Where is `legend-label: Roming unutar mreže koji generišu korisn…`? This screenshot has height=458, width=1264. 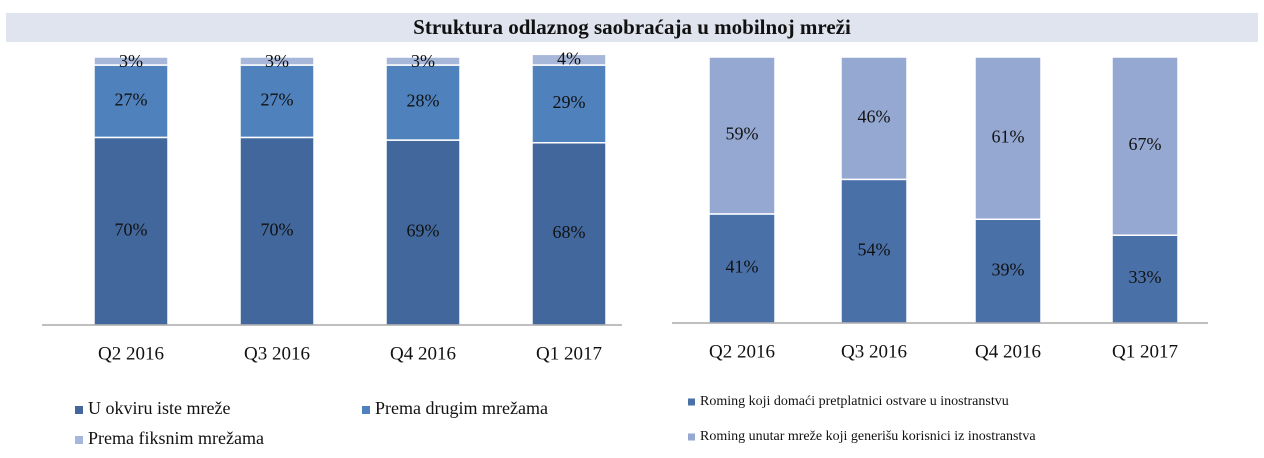 legend-label: Roming unutar mreže koji generišu korisn… is located at coordinates (868, 436).